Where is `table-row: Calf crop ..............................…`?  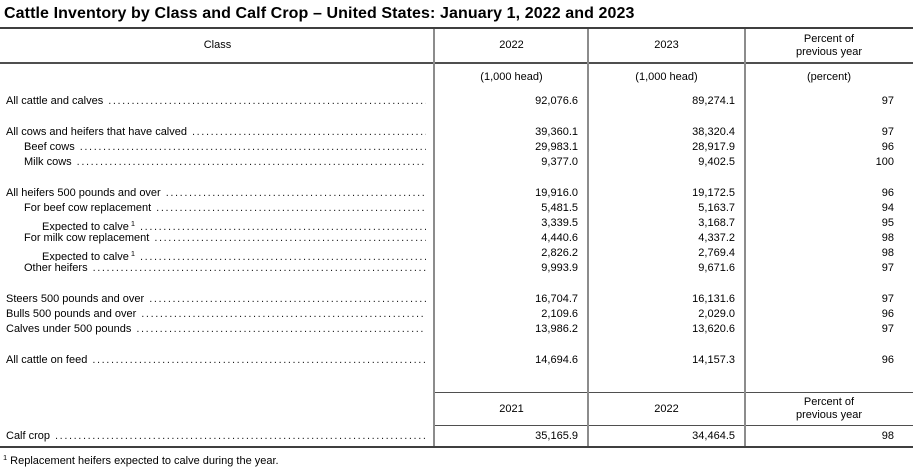
table-row: Calf crop ..............................… is located at coordinates (456, 436).